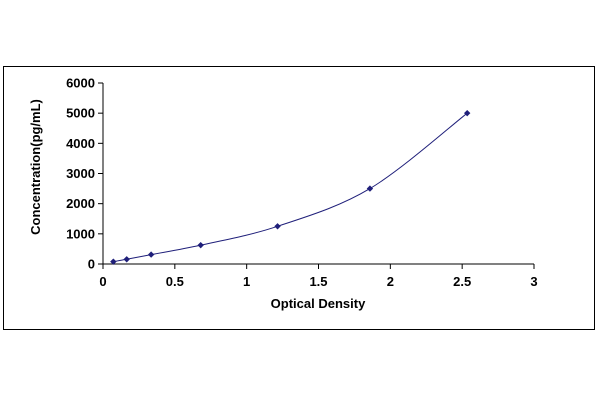 Image resolution: width=600 pixels, height=400 pixels. What do you see at coordinates (462, 281) in the screenshot?
I see `x-tick-label: 2.5` at bounding box center [462, 281].